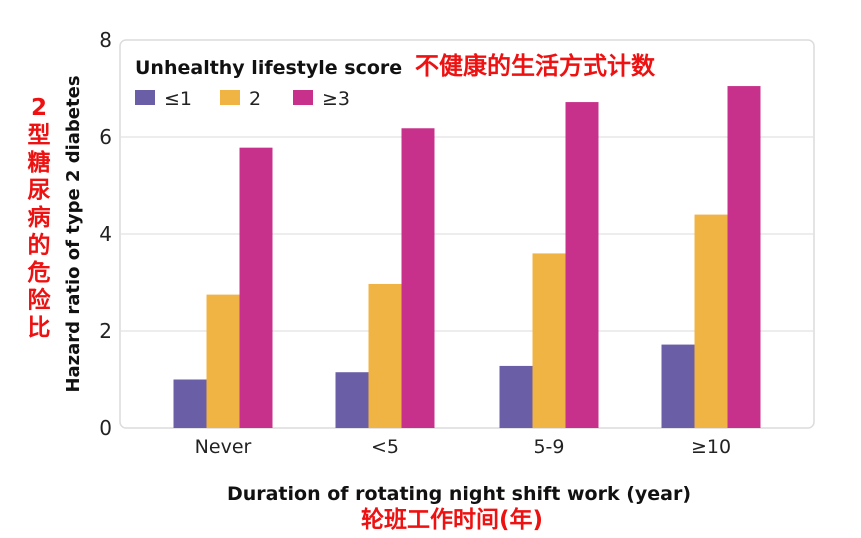 This screenshot has height=538, width=861. Describe the element at coordinates (385, 447) in the screenshot. I see `x-tick-label: <5` at that location.